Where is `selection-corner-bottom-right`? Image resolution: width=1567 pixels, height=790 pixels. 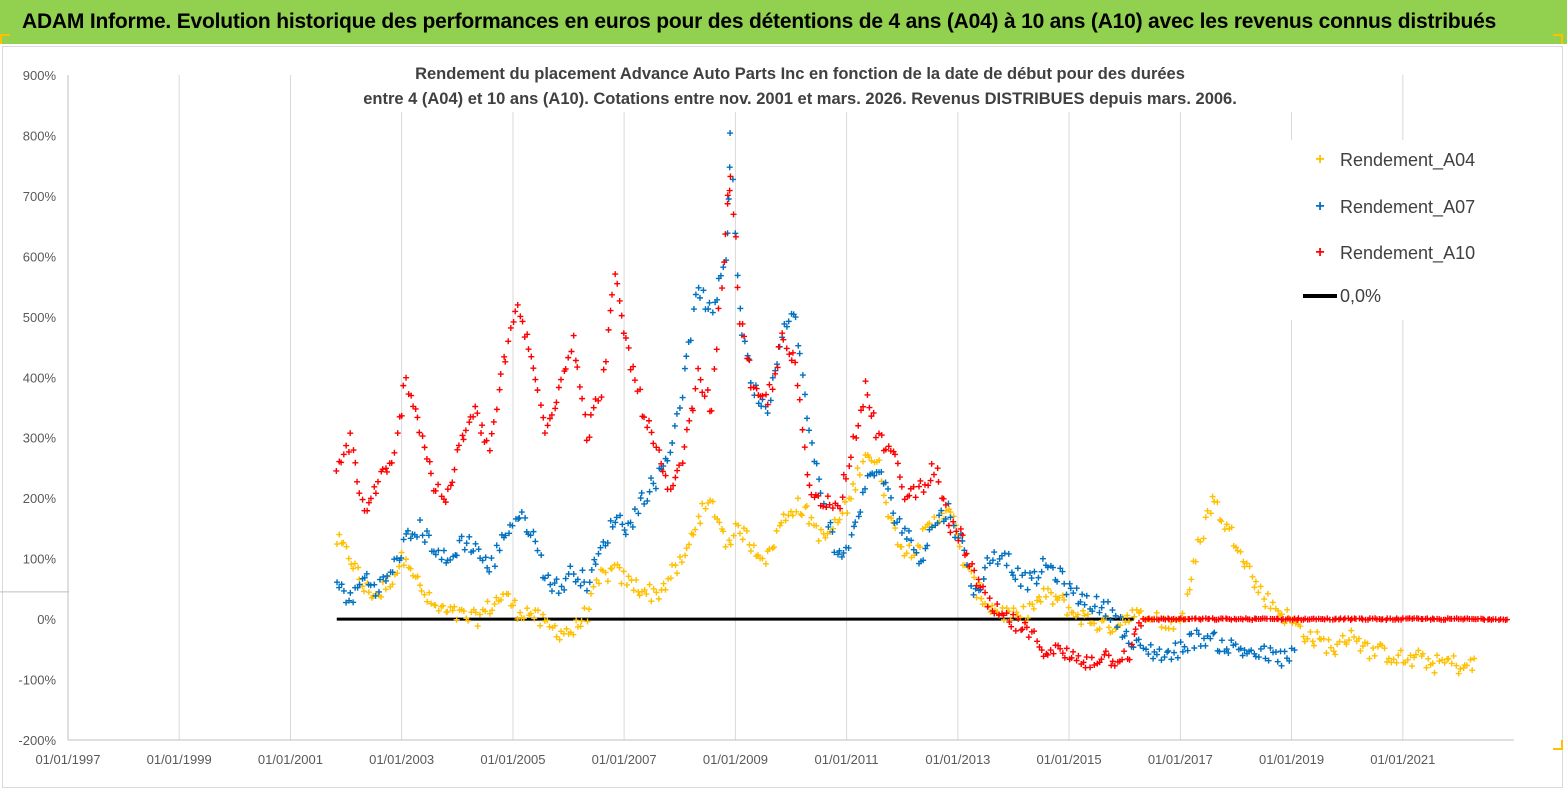
selection-corner-bottom-right is located at coordinates (1558, 745).